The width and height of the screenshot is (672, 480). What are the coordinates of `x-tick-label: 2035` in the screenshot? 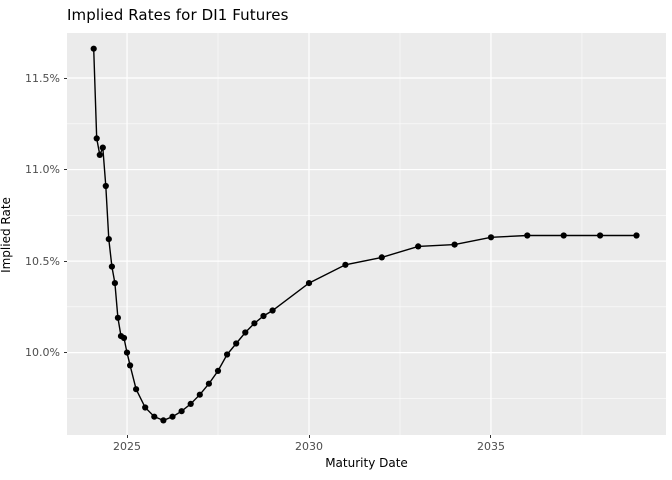 It's located at (490, 446).